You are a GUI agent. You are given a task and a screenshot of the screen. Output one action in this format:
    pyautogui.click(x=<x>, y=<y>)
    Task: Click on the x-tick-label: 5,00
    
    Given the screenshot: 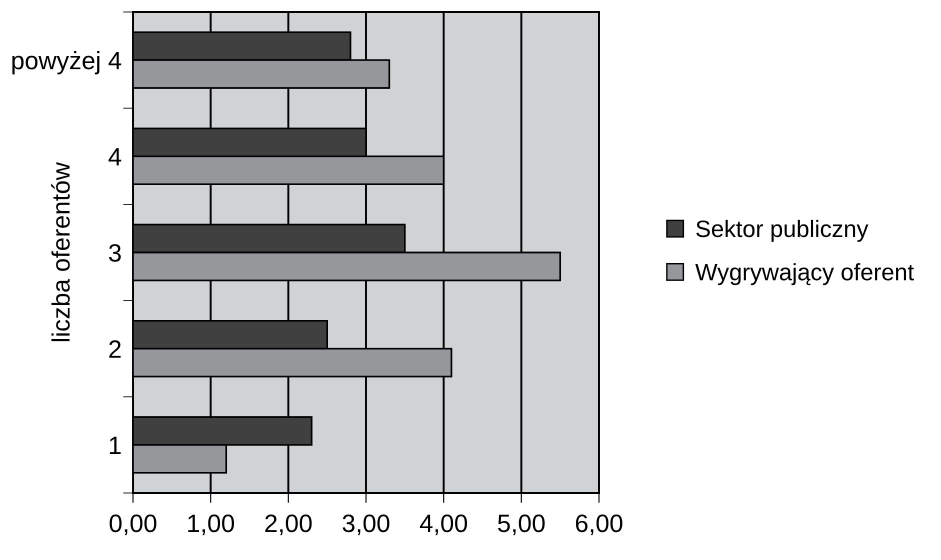 What is the action you would take?
    pyautogui.click(x=521, y=525)
    